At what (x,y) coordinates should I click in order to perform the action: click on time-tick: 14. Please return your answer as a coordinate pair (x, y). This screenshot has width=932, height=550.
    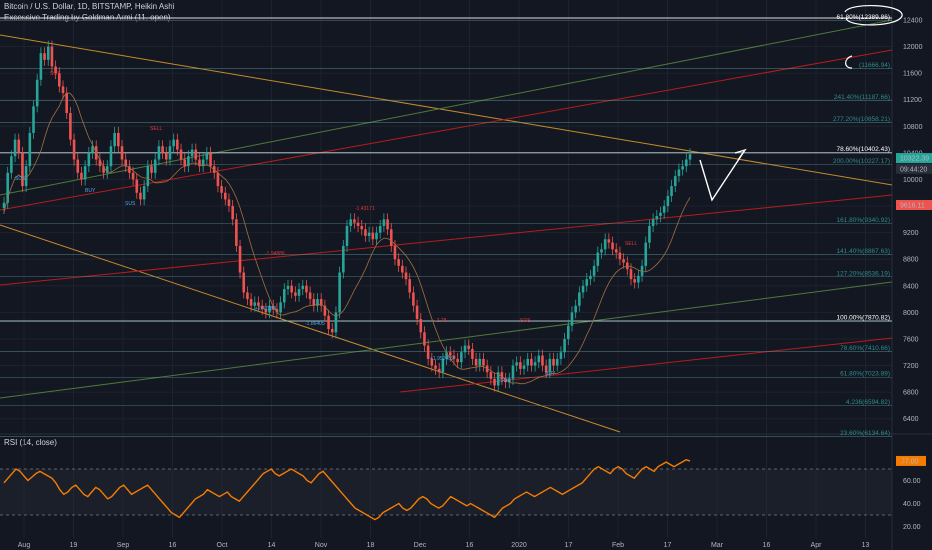
    Looking at the image, I should click on (272, 545).